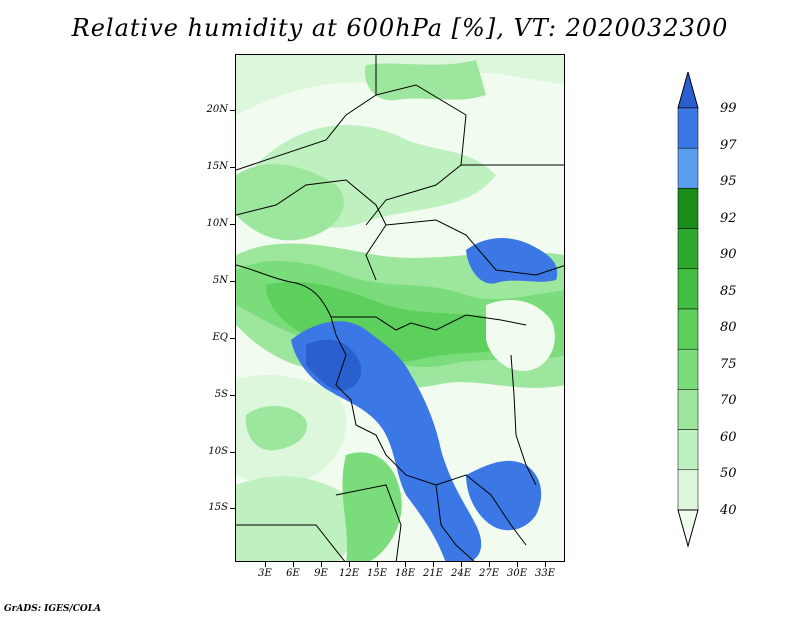  I want to click on colorbar-label: 60, so click(728, 437).